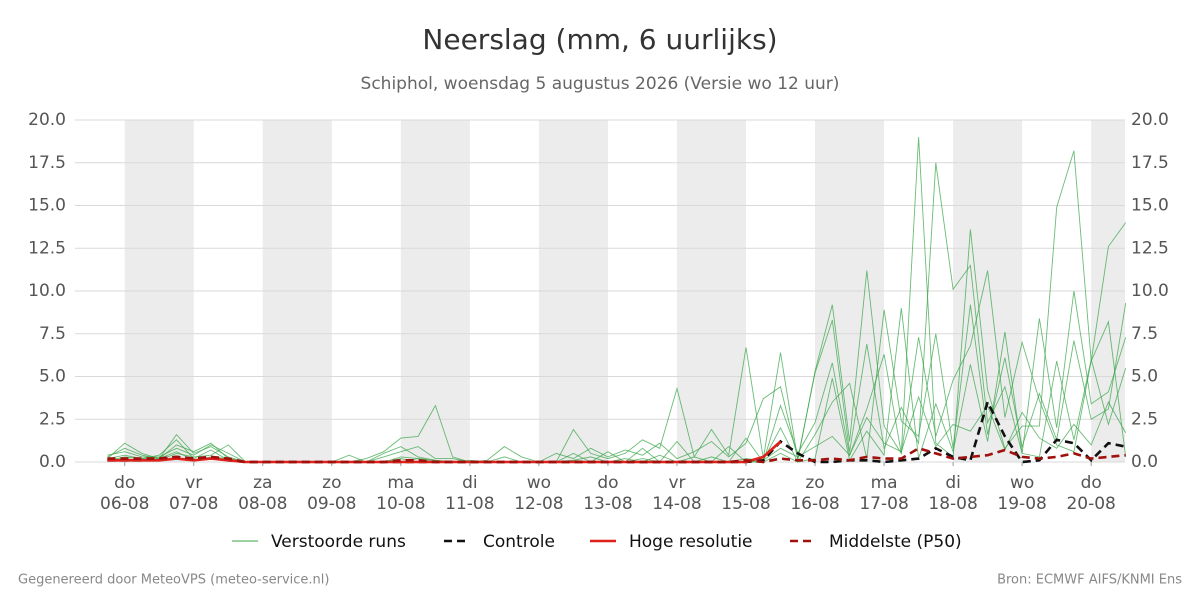  What do you see at coordinates (47, 163) in the screenshot?
I see `y-tick-label: 17.5` at bounding box center [47, 163].